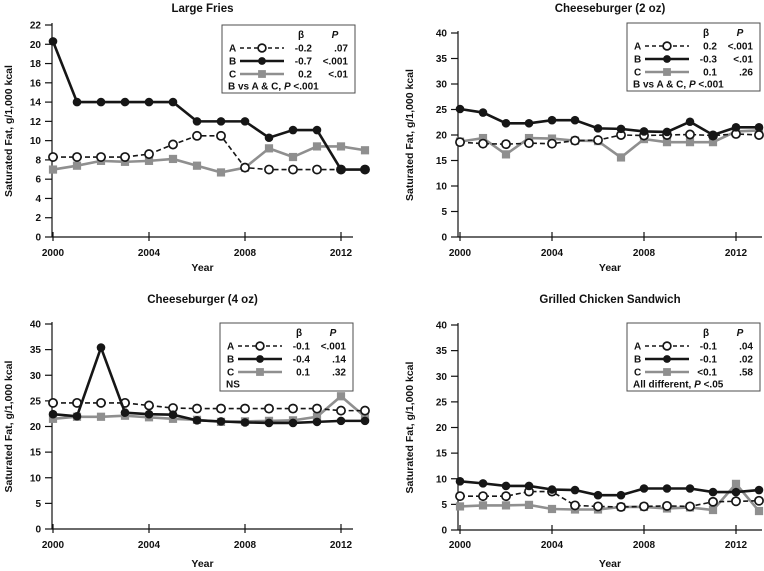 Image resolution: width=764 pixels, height=571 pixels. Describe the element at coordinates (746, 73) in the screenshot. I see `legend-p-value: .26` at that location.